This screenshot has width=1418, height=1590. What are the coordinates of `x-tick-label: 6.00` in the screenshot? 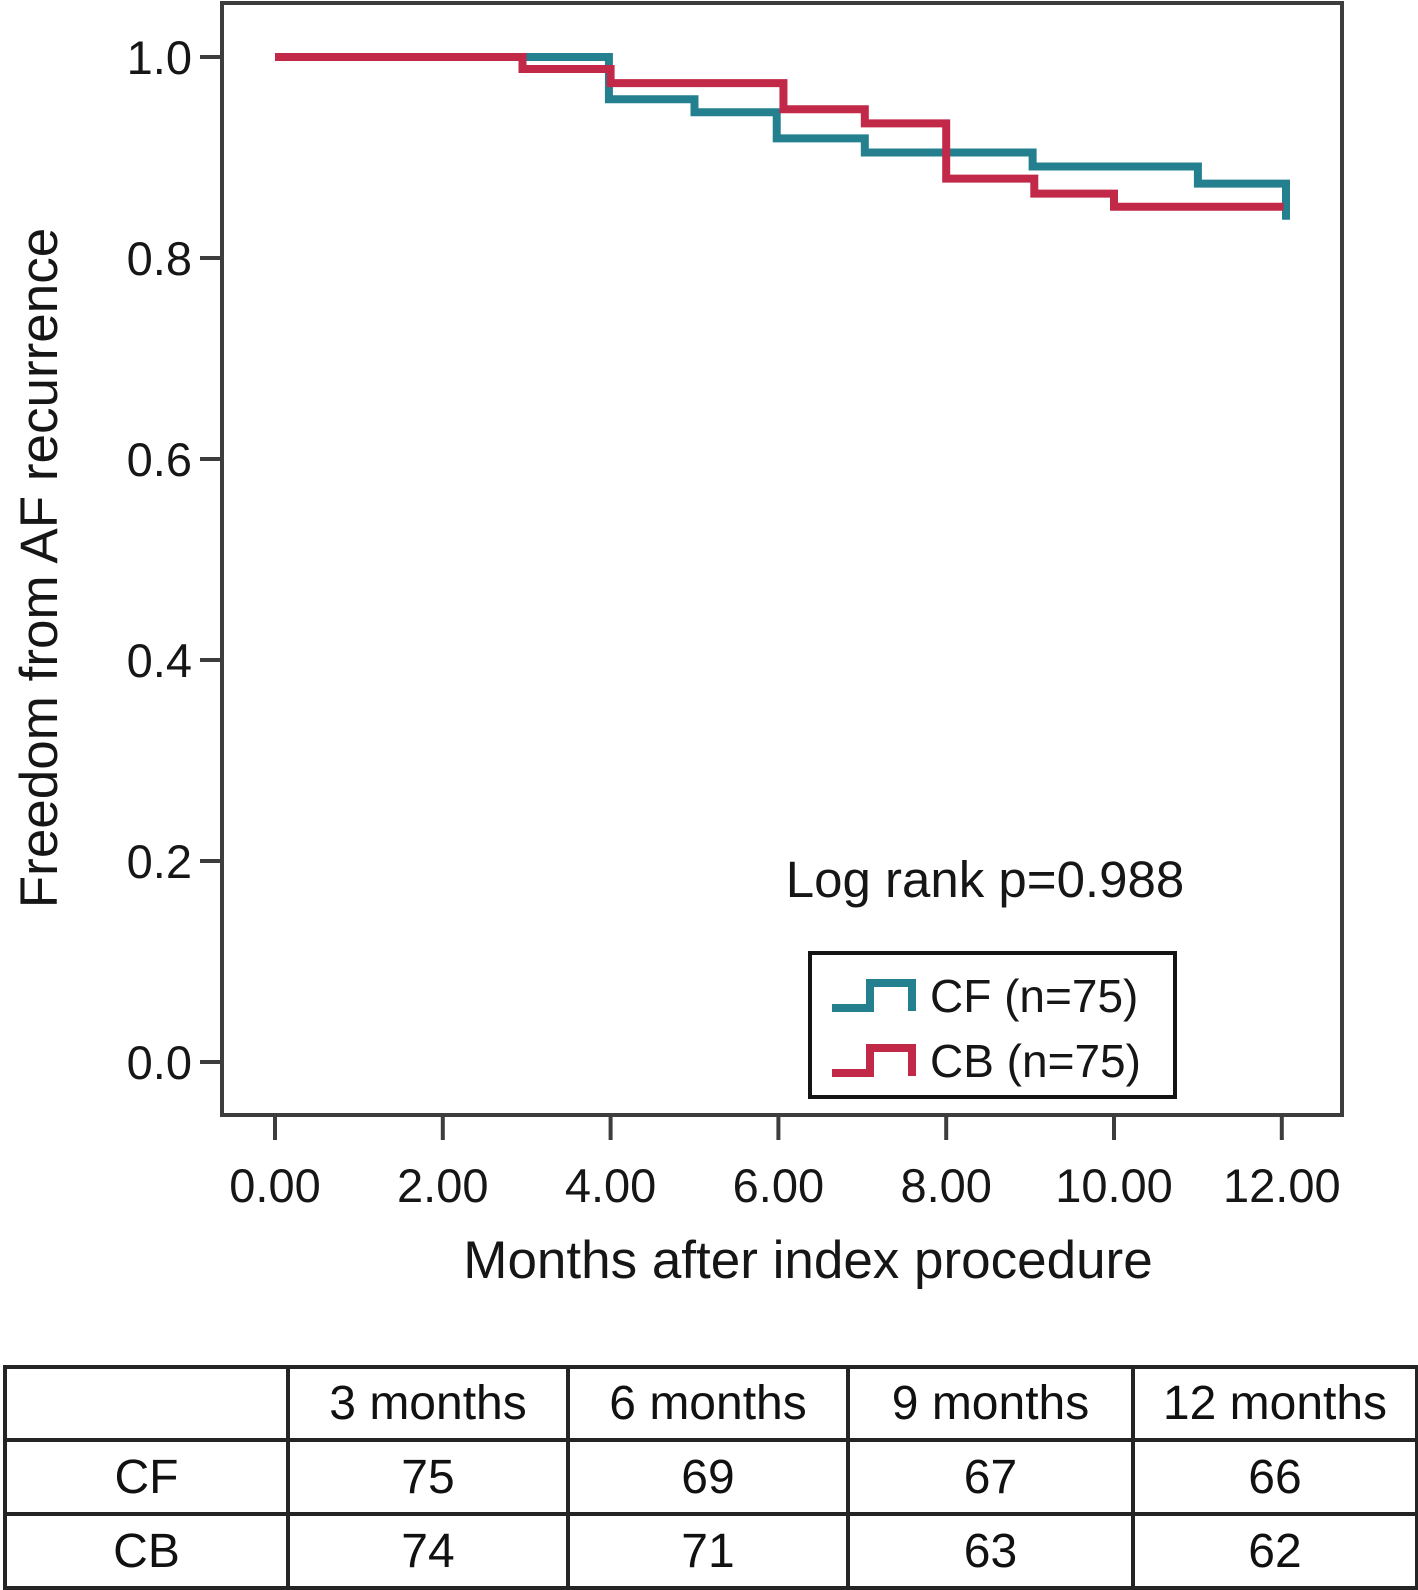 It's located at (778, 1185).